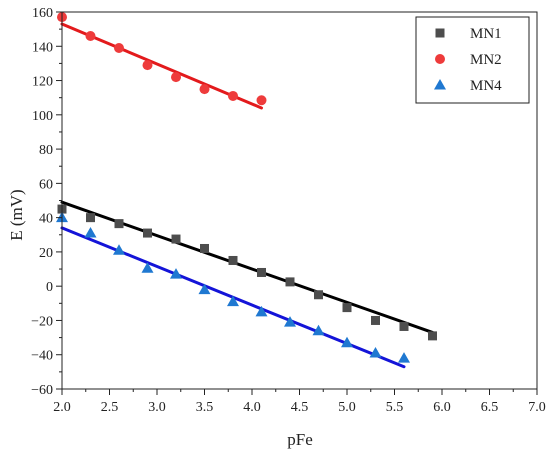 The image size is (550, 463). What do you see at coordinates (252, 407) in the screenshot?
I see `x-tick-label: 4.0` at bounding box center [252, 407].